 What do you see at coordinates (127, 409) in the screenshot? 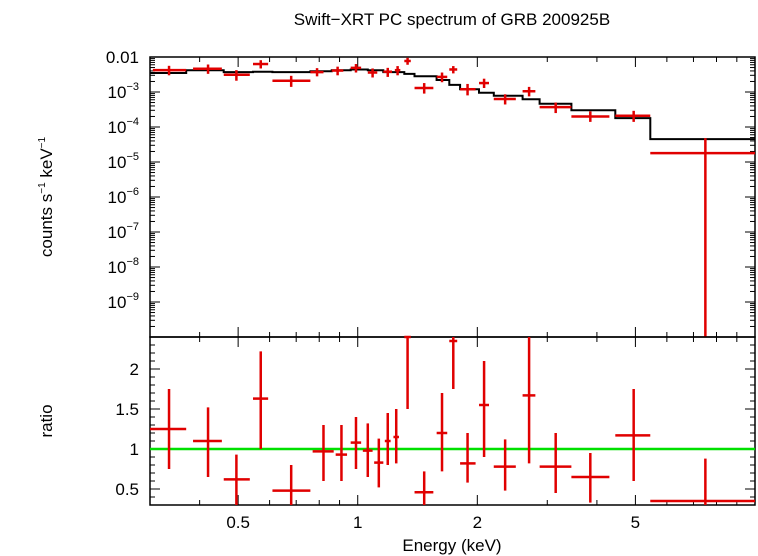
I see `ratio-y-tick-label: 1.5` at bounding box center [127, 409].